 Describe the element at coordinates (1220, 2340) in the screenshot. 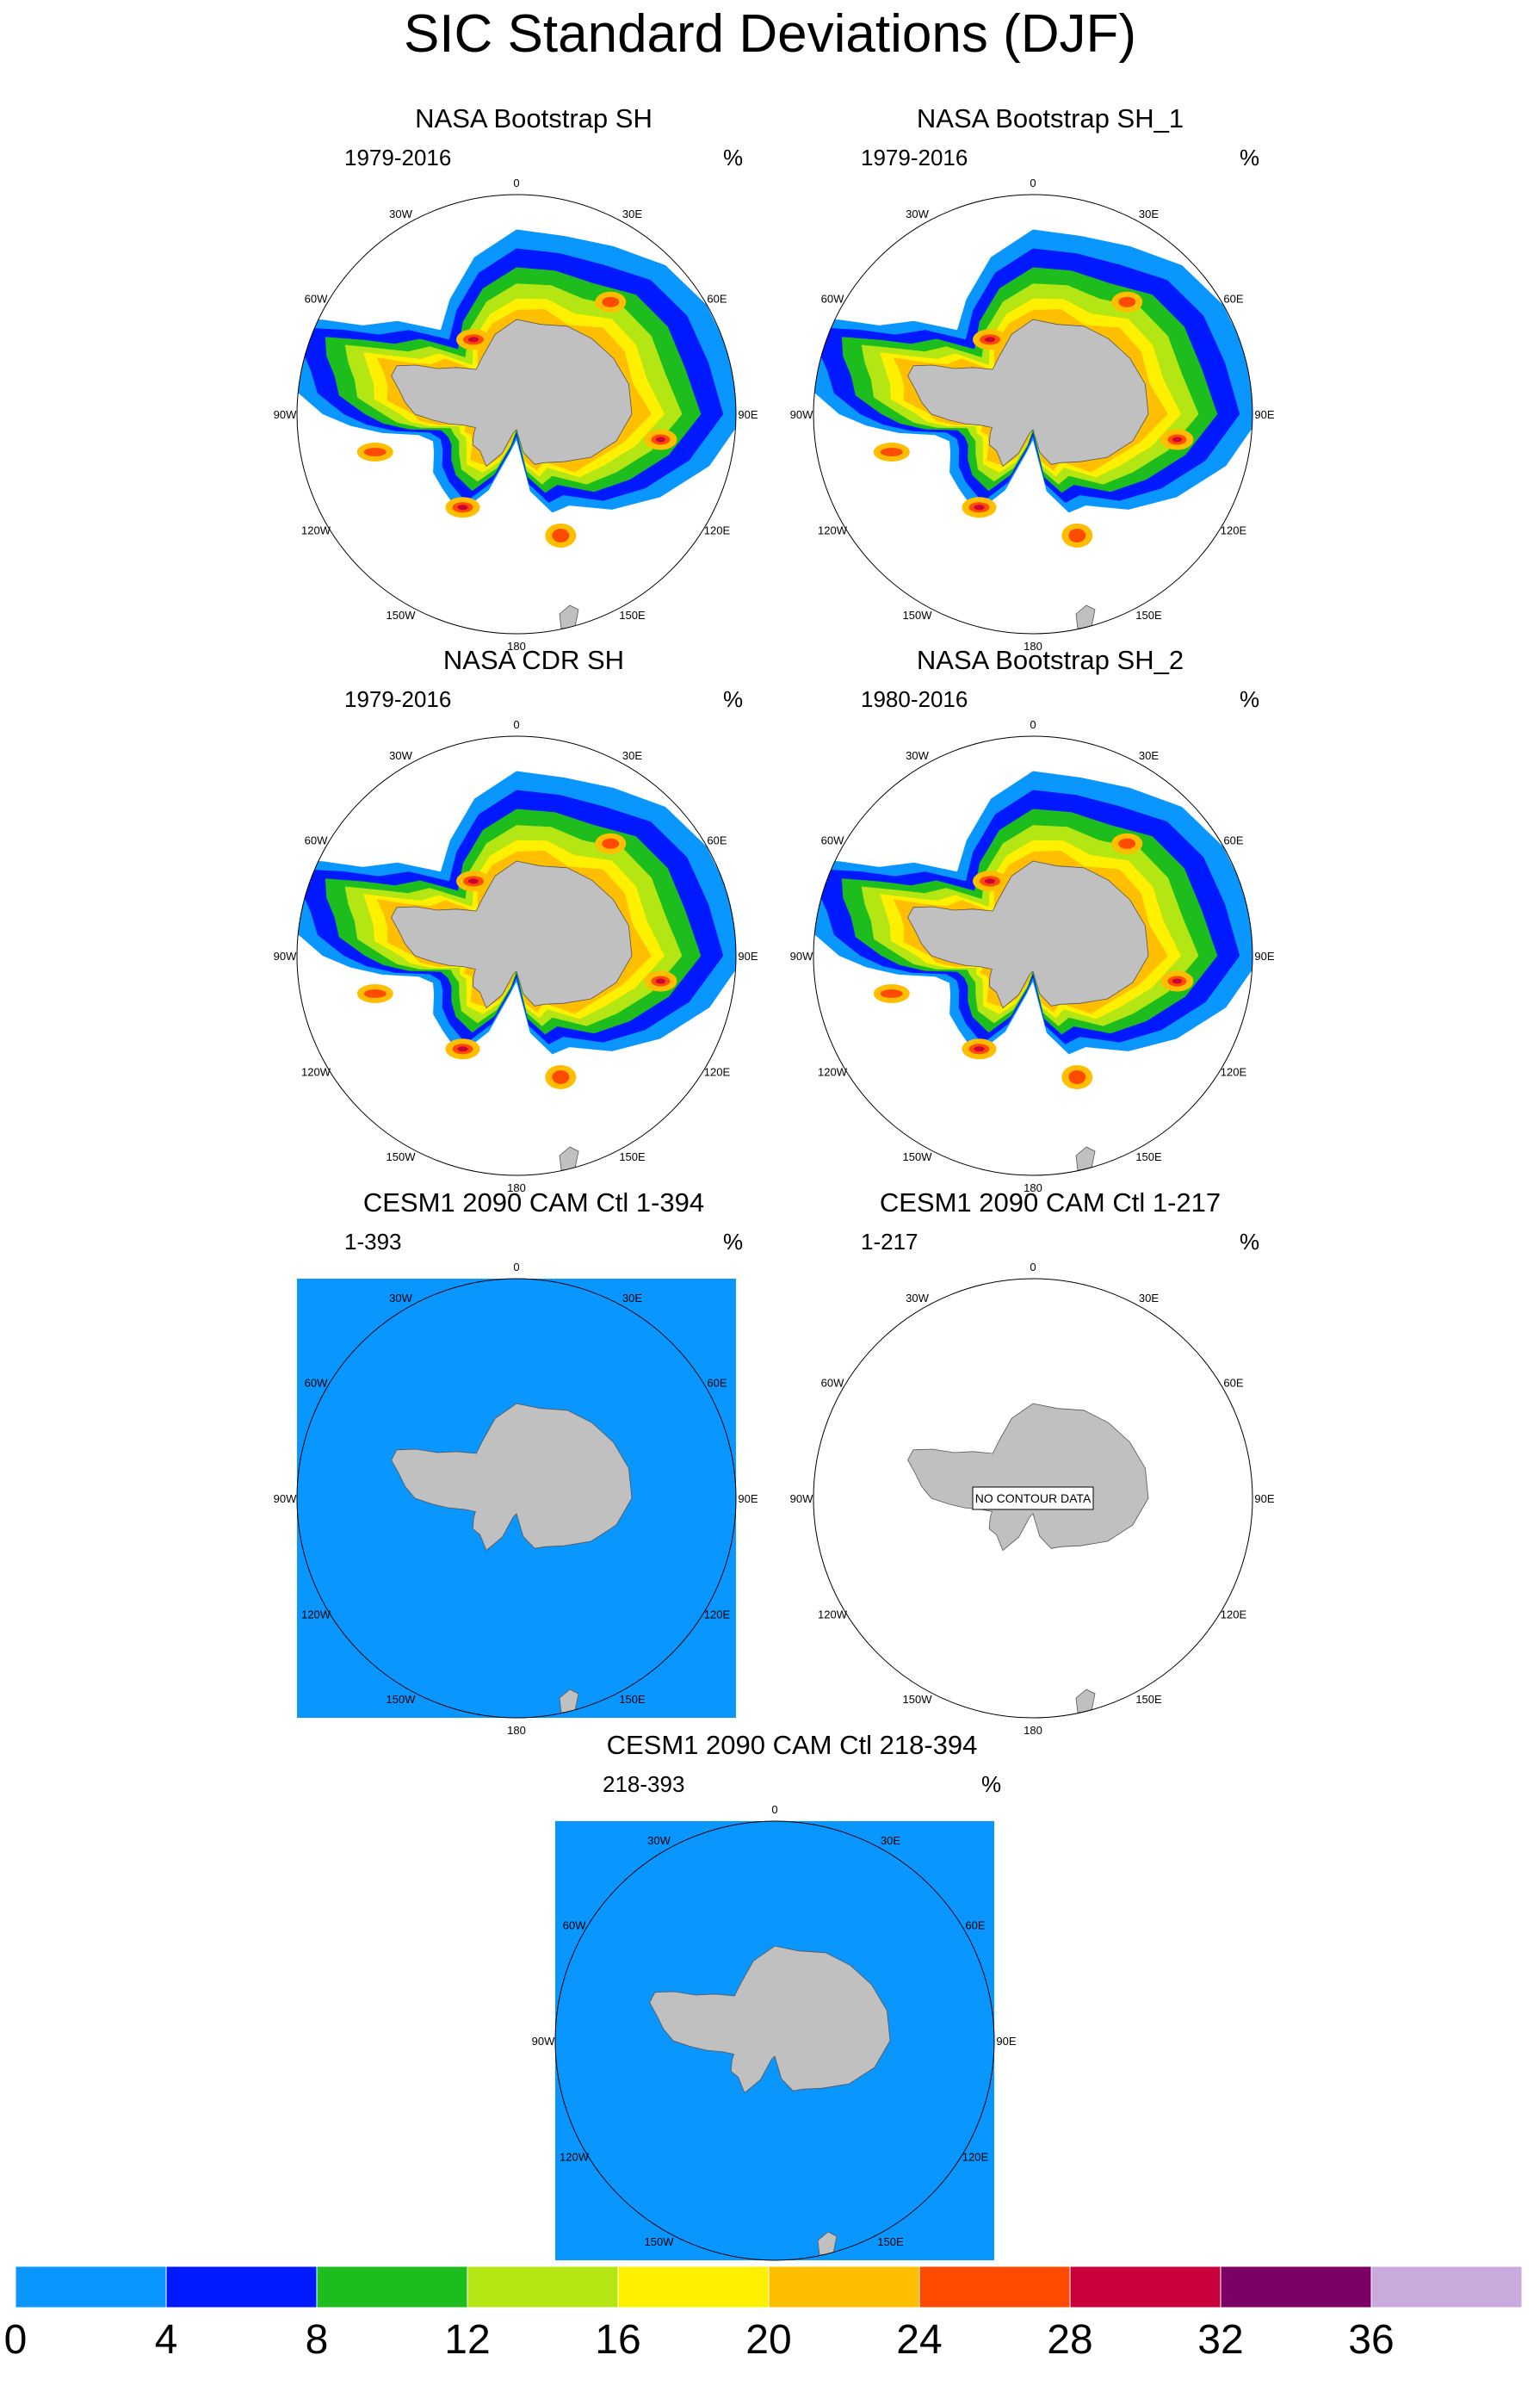

I see `colorbar-tick-label: 32` at that location.